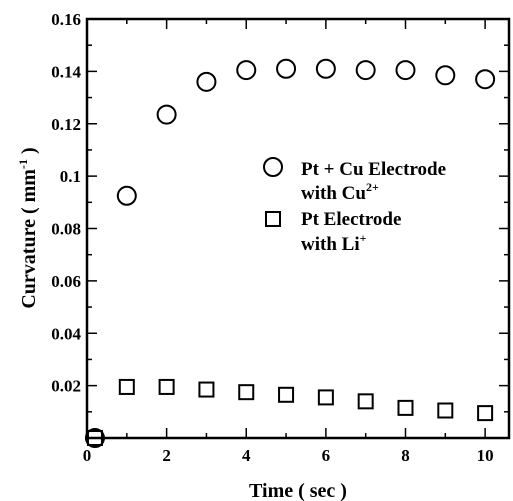  Describe the element at coordinates (66, 124) in the screenshot. I see `y-tick-label: 0.12` at that location.